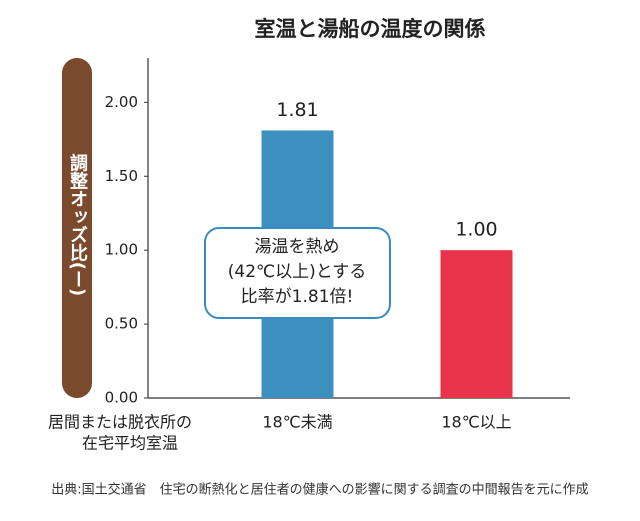  What do you see at coordinates (370, 29) in the screenshot?
I see `chart-title: 室温と湯船の温度の関係` at bounding box center [370, 29].